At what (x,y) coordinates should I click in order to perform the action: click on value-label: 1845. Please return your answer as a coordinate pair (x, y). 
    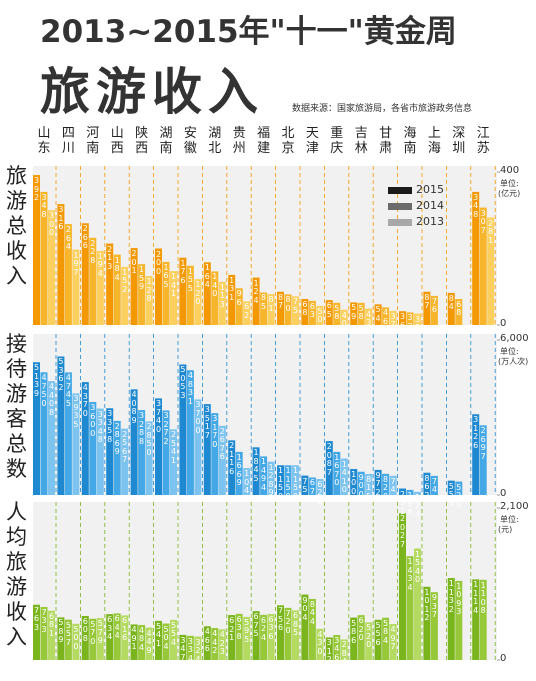
    Looking at the image, I should click on (256, 465).